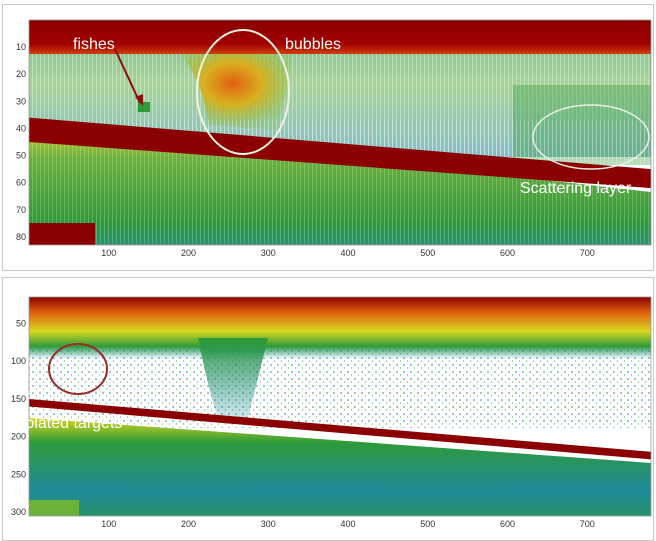 This screenshot has height=541, width=656. Describe the element at coordinates (78, 369) in the screenshot. I see `isolated-targets-ellipse` at that location.